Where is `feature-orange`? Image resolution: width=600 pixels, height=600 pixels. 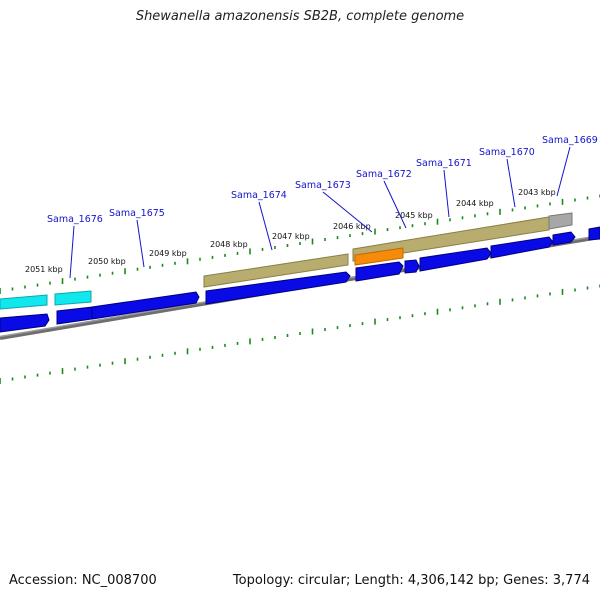
feature-orange is located at coordinates (379, 256).